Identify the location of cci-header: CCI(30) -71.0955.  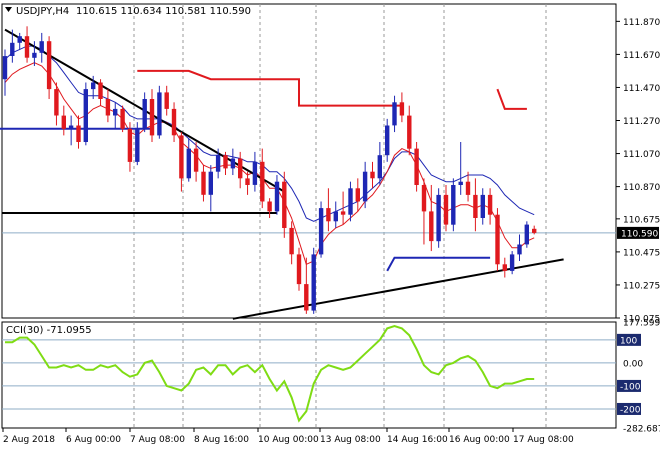
(49, 330).